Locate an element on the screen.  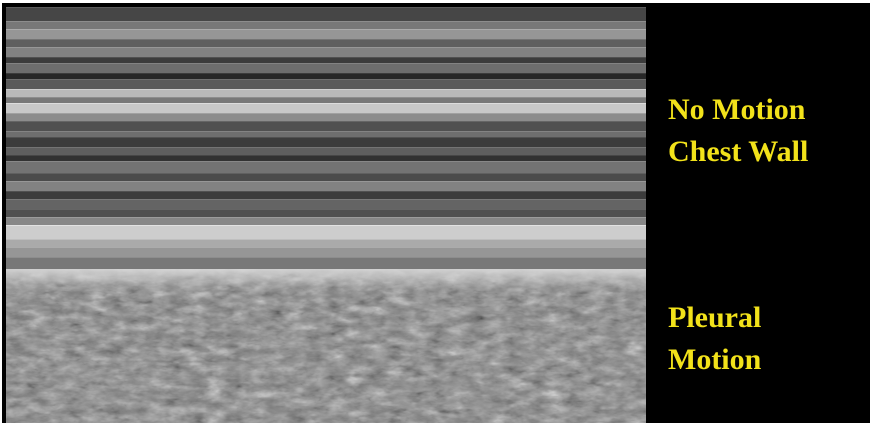
pleural-motion-label-line-1: Pleural is located at coordinates (715, 317).